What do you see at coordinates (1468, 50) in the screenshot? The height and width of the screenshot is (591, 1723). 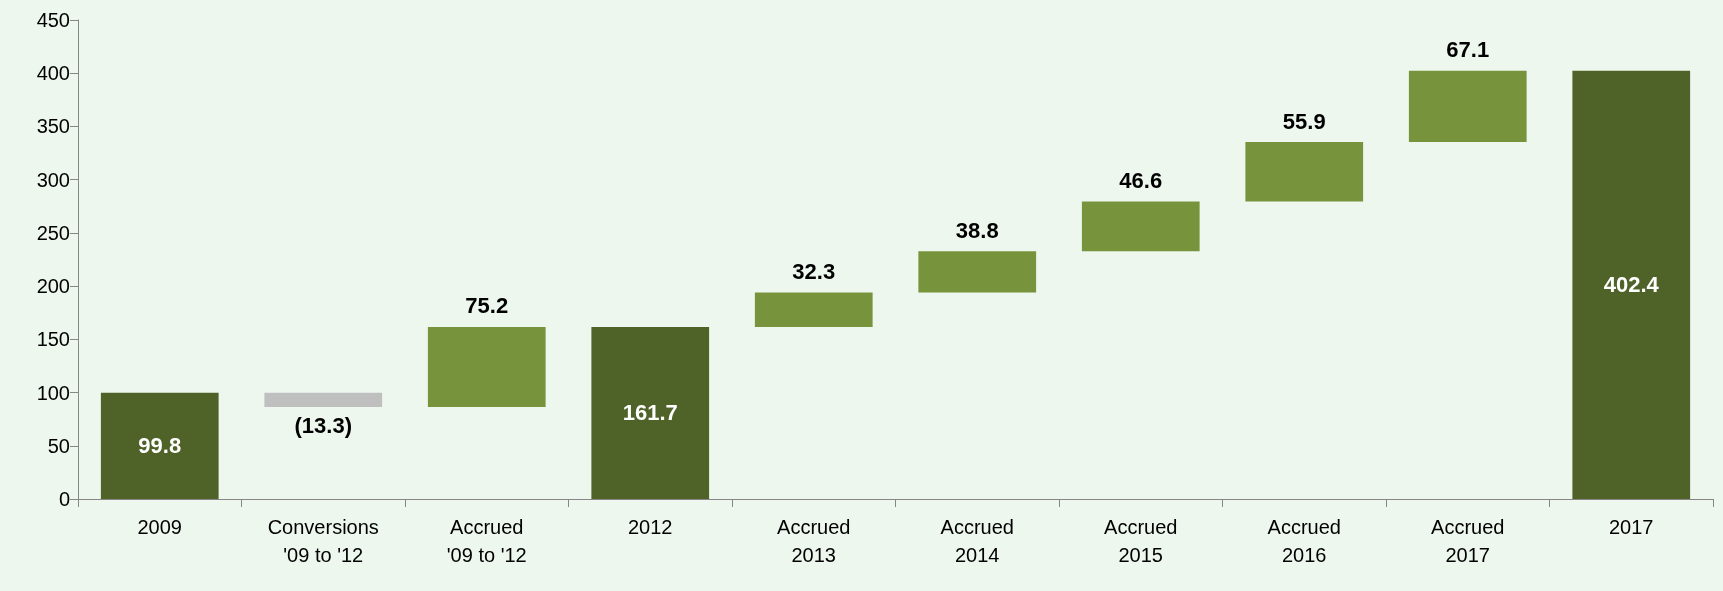 I see `data-label: 67.1` at bounding box center [1468, 50].